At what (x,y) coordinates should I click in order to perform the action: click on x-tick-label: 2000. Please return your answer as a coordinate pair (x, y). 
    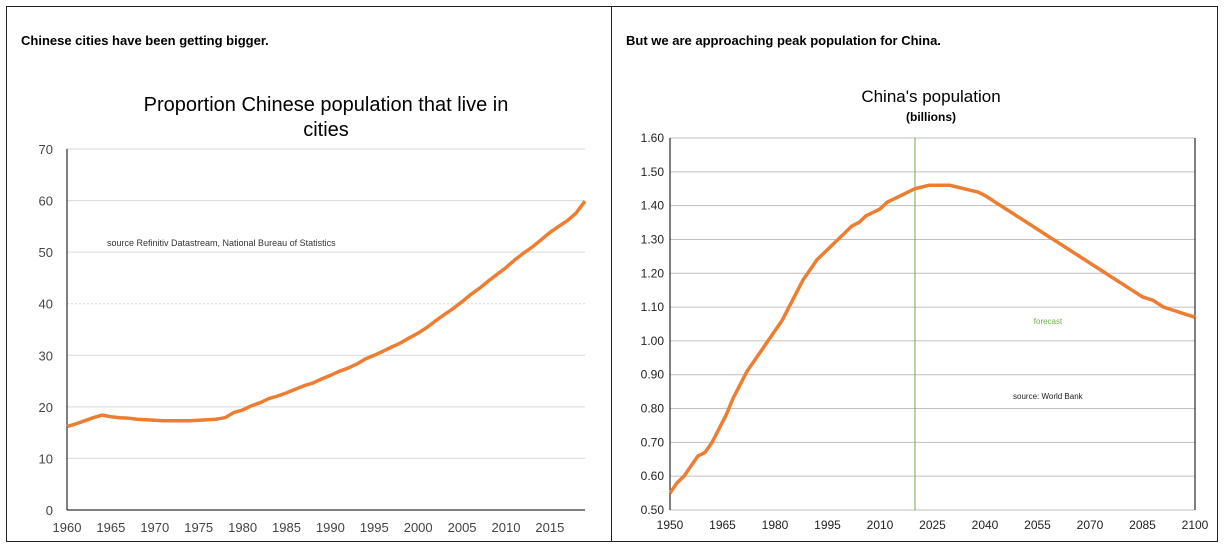
    Looking at the image, I should click on (418, 527).